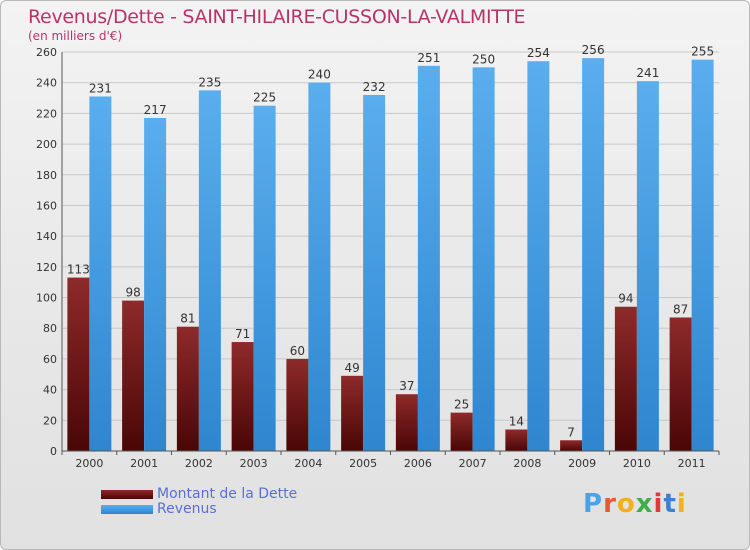 The height and width of the screenshot is (550, 750). I want to click on value-label: 98, so click(132, 293).